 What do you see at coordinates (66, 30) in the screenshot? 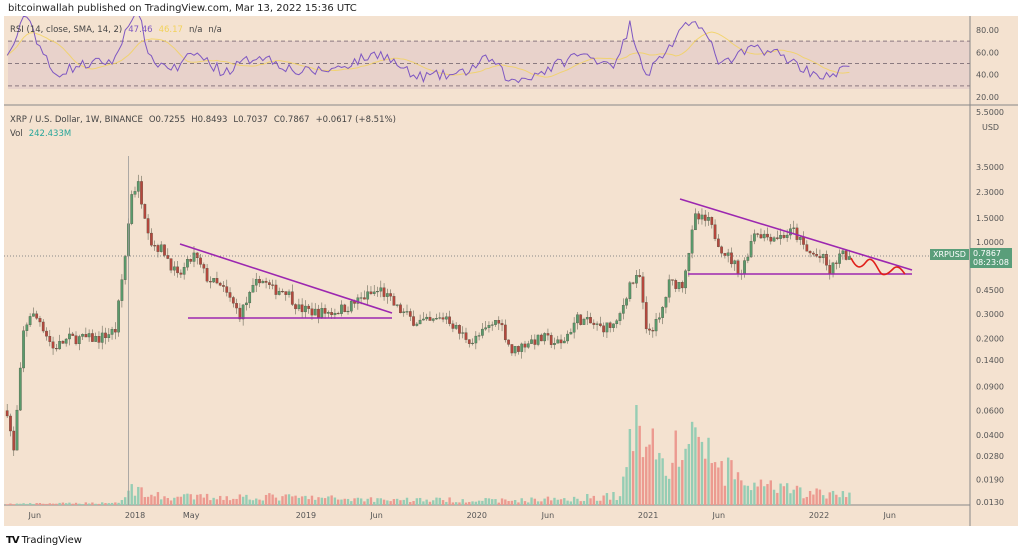
I see `rsi-label: RSI (14, close, SMA, 14, 2)` at bounding box center [66, 30].